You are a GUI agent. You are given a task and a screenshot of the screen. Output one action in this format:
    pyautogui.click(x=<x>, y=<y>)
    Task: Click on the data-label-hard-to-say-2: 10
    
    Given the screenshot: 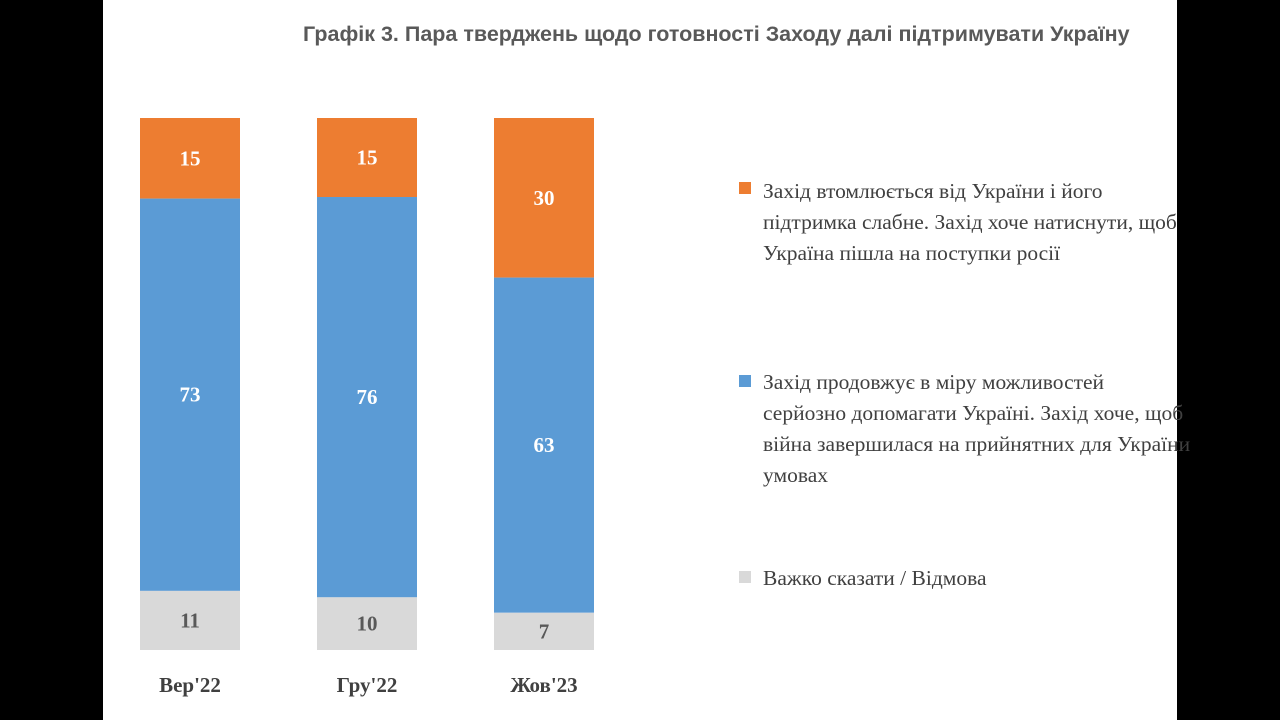 What is the action you would take?
    pyautogui.click(x=367, y=624)
    